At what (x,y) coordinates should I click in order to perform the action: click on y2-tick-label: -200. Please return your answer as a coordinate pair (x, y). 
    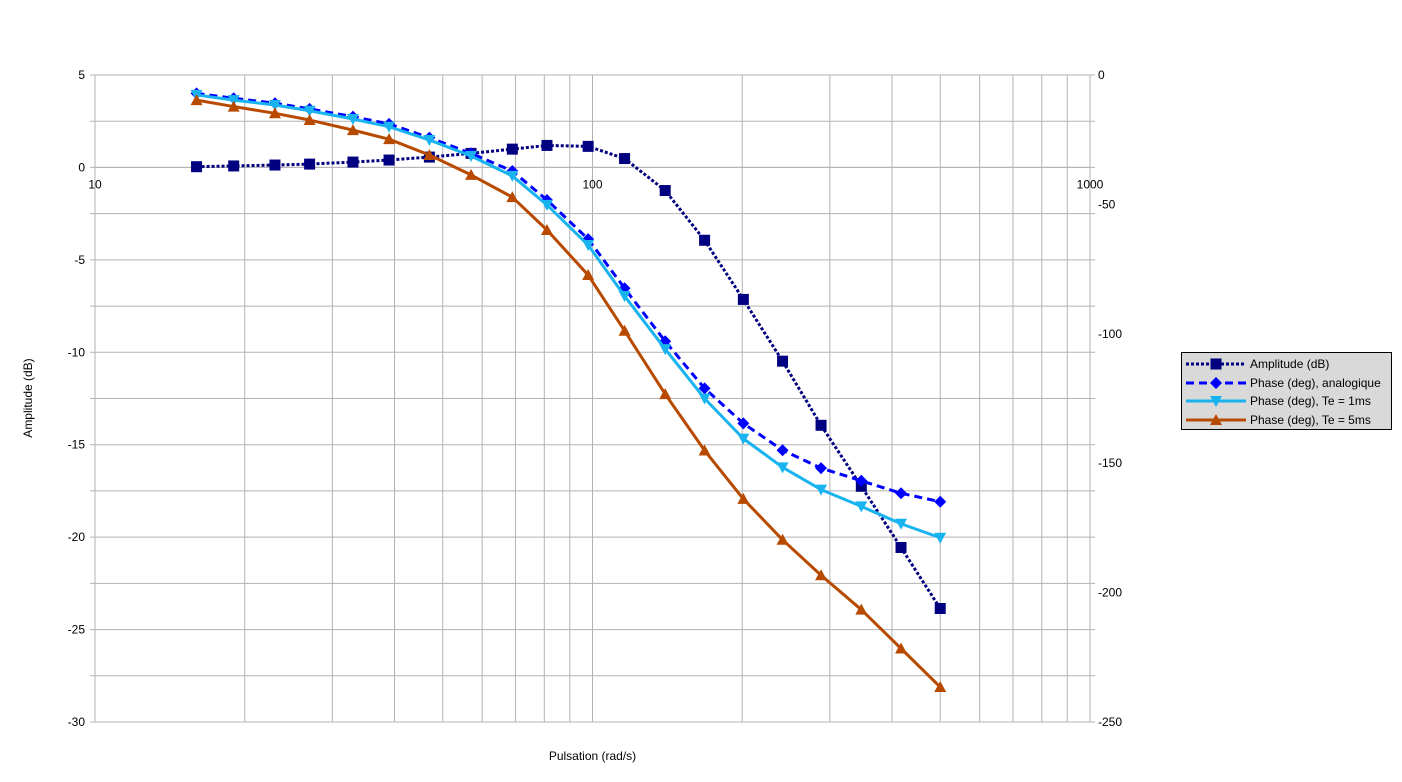
    Looking at the image, I should click on (1110, 593).